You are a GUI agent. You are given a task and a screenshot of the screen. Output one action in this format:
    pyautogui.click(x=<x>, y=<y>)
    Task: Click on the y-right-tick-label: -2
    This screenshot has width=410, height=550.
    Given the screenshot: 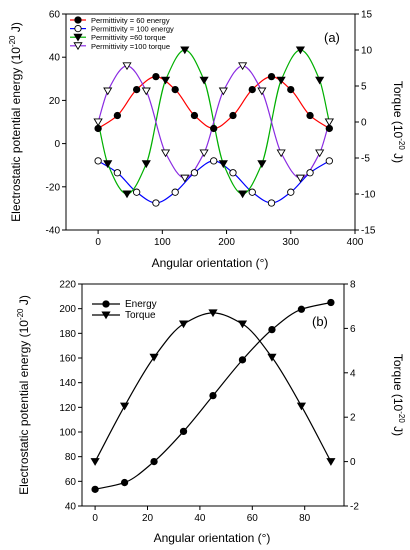 What is the action you would take?
    pyautogui.click(x=354, y=507)
    